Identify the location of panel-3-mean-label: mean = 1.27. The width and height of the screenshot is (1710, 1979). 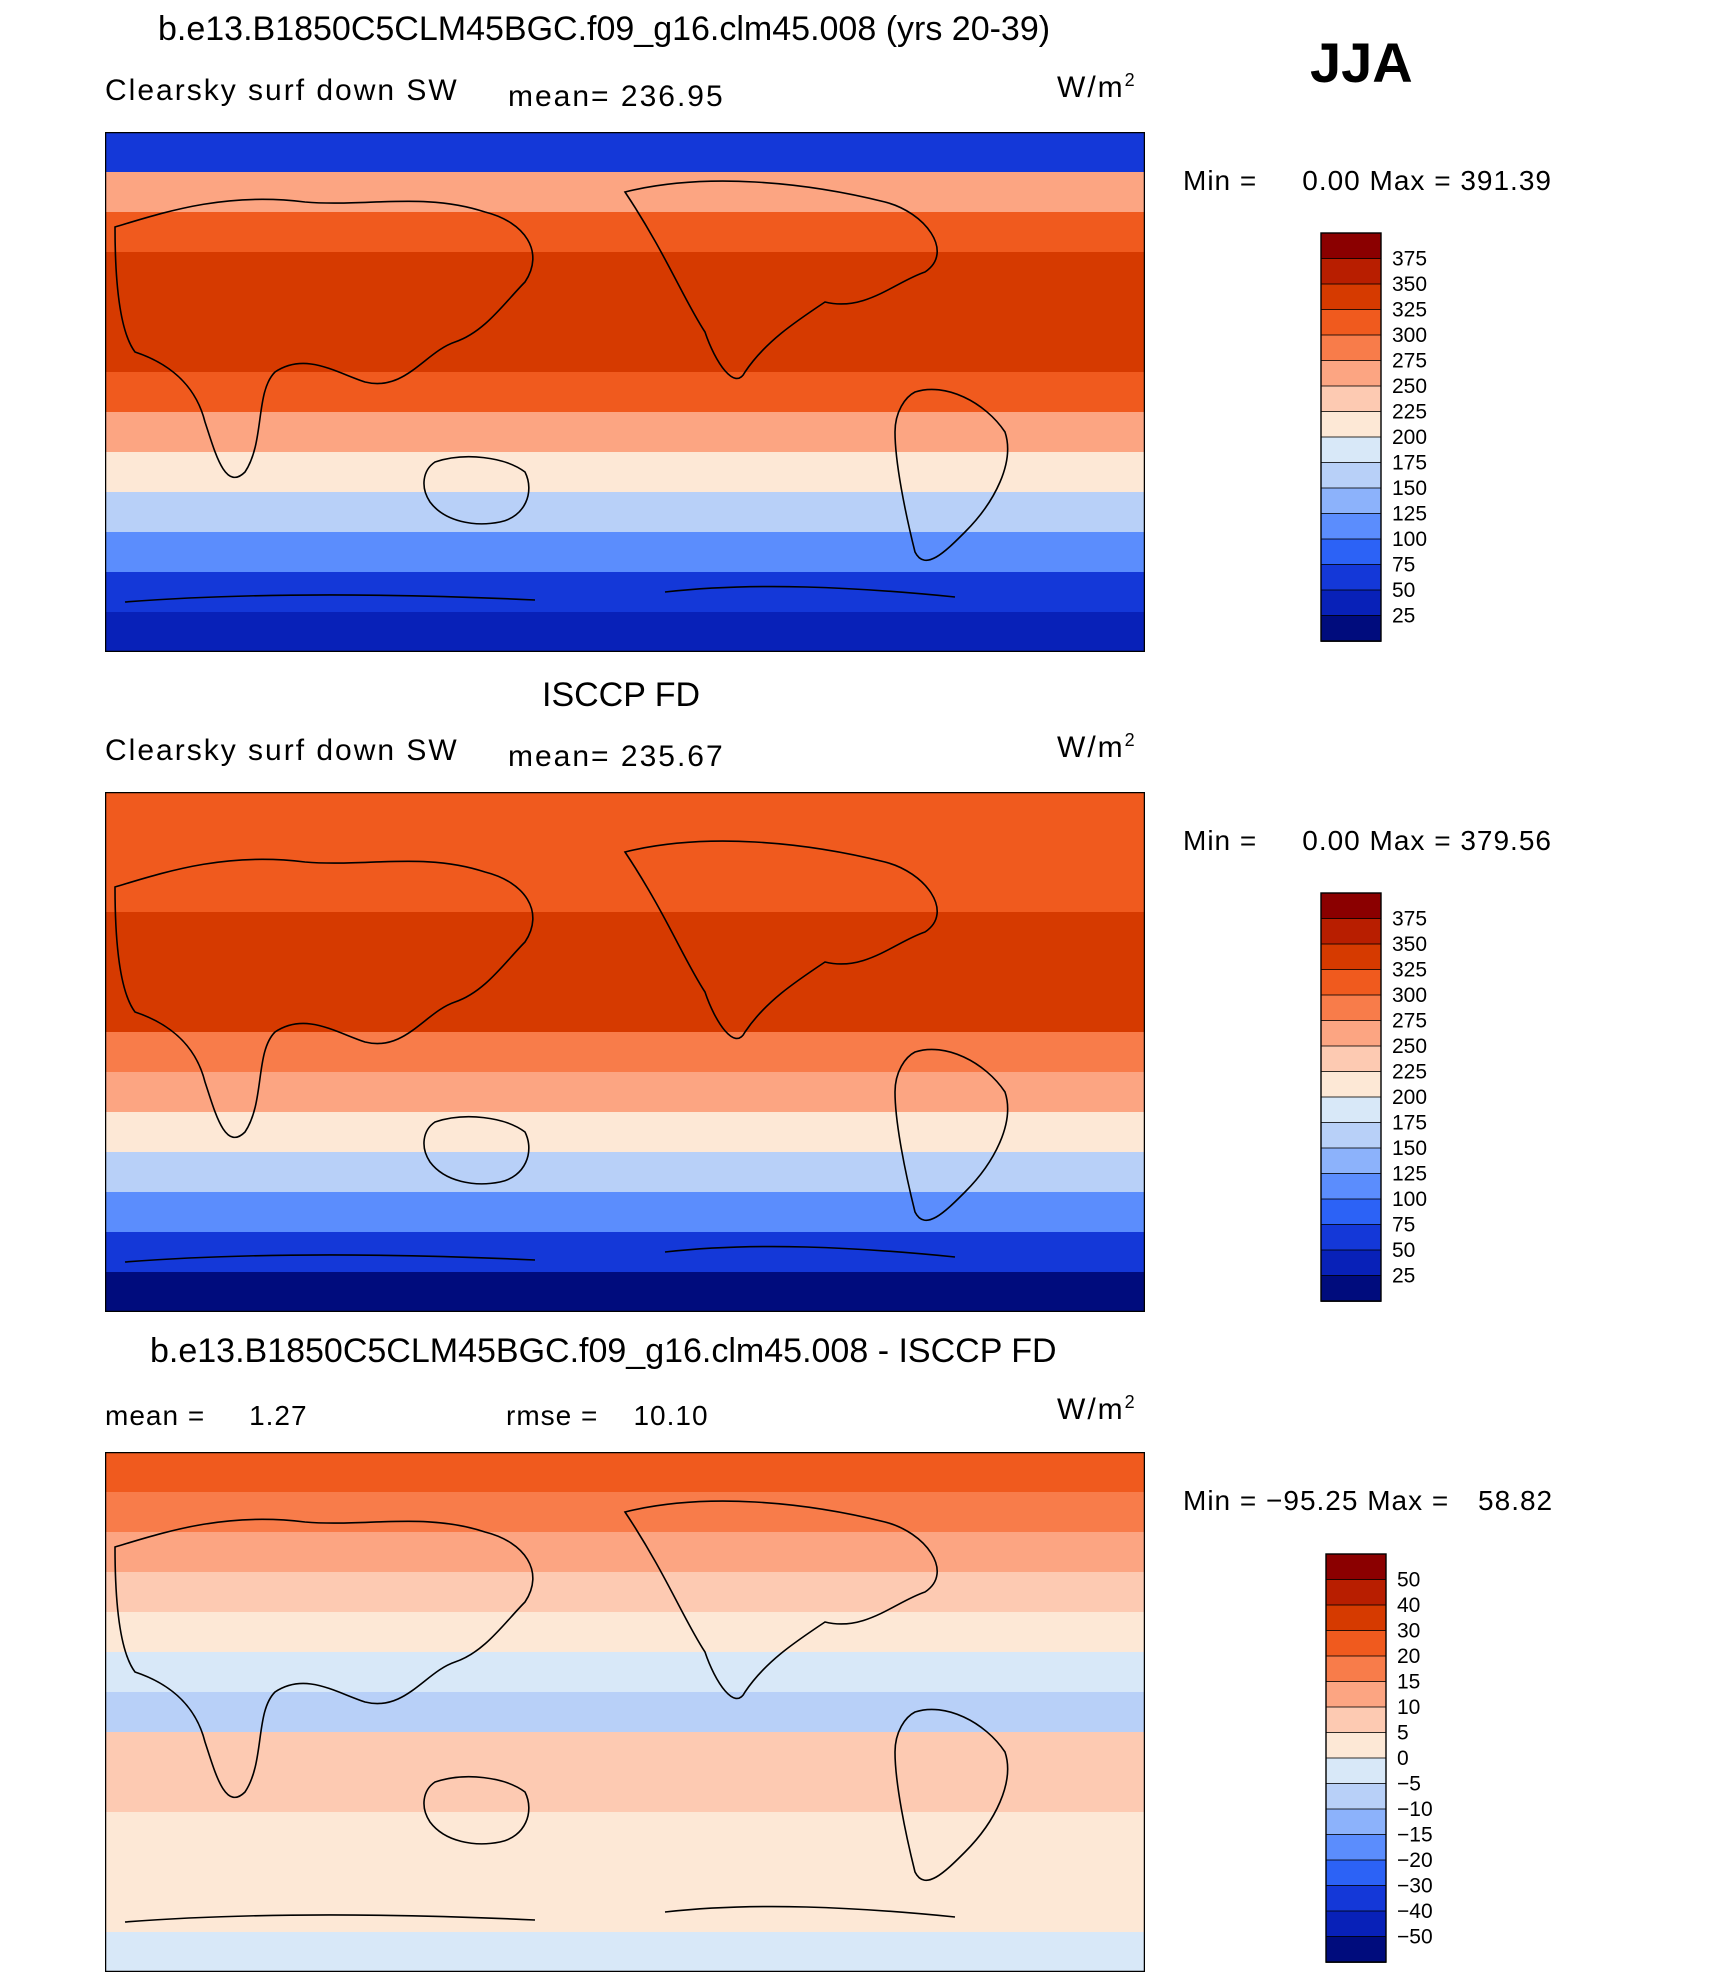
(206, 1415).